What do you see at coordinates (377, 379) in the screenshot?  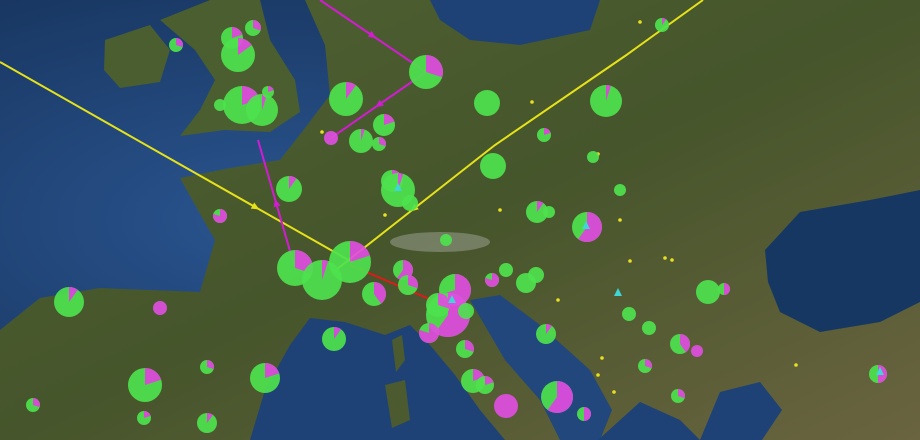 I see `sea-mediterranean` at bounding box center [377, 379].